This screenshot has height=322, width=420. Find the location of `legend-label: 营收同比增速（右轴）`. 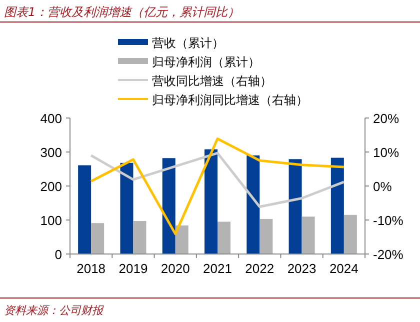

legend-label: 营收同比增速（右轴） is located at coordinates (212, 81).